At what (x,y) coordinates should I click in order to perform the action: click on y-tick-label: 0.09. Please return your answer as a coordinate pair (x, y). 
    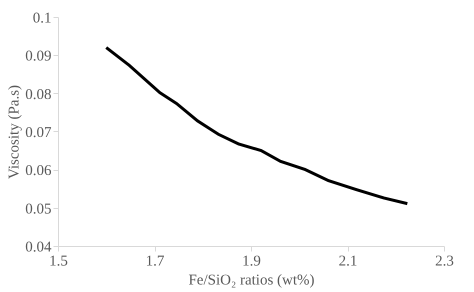
    Looking at the image, I should click on (38, 56).